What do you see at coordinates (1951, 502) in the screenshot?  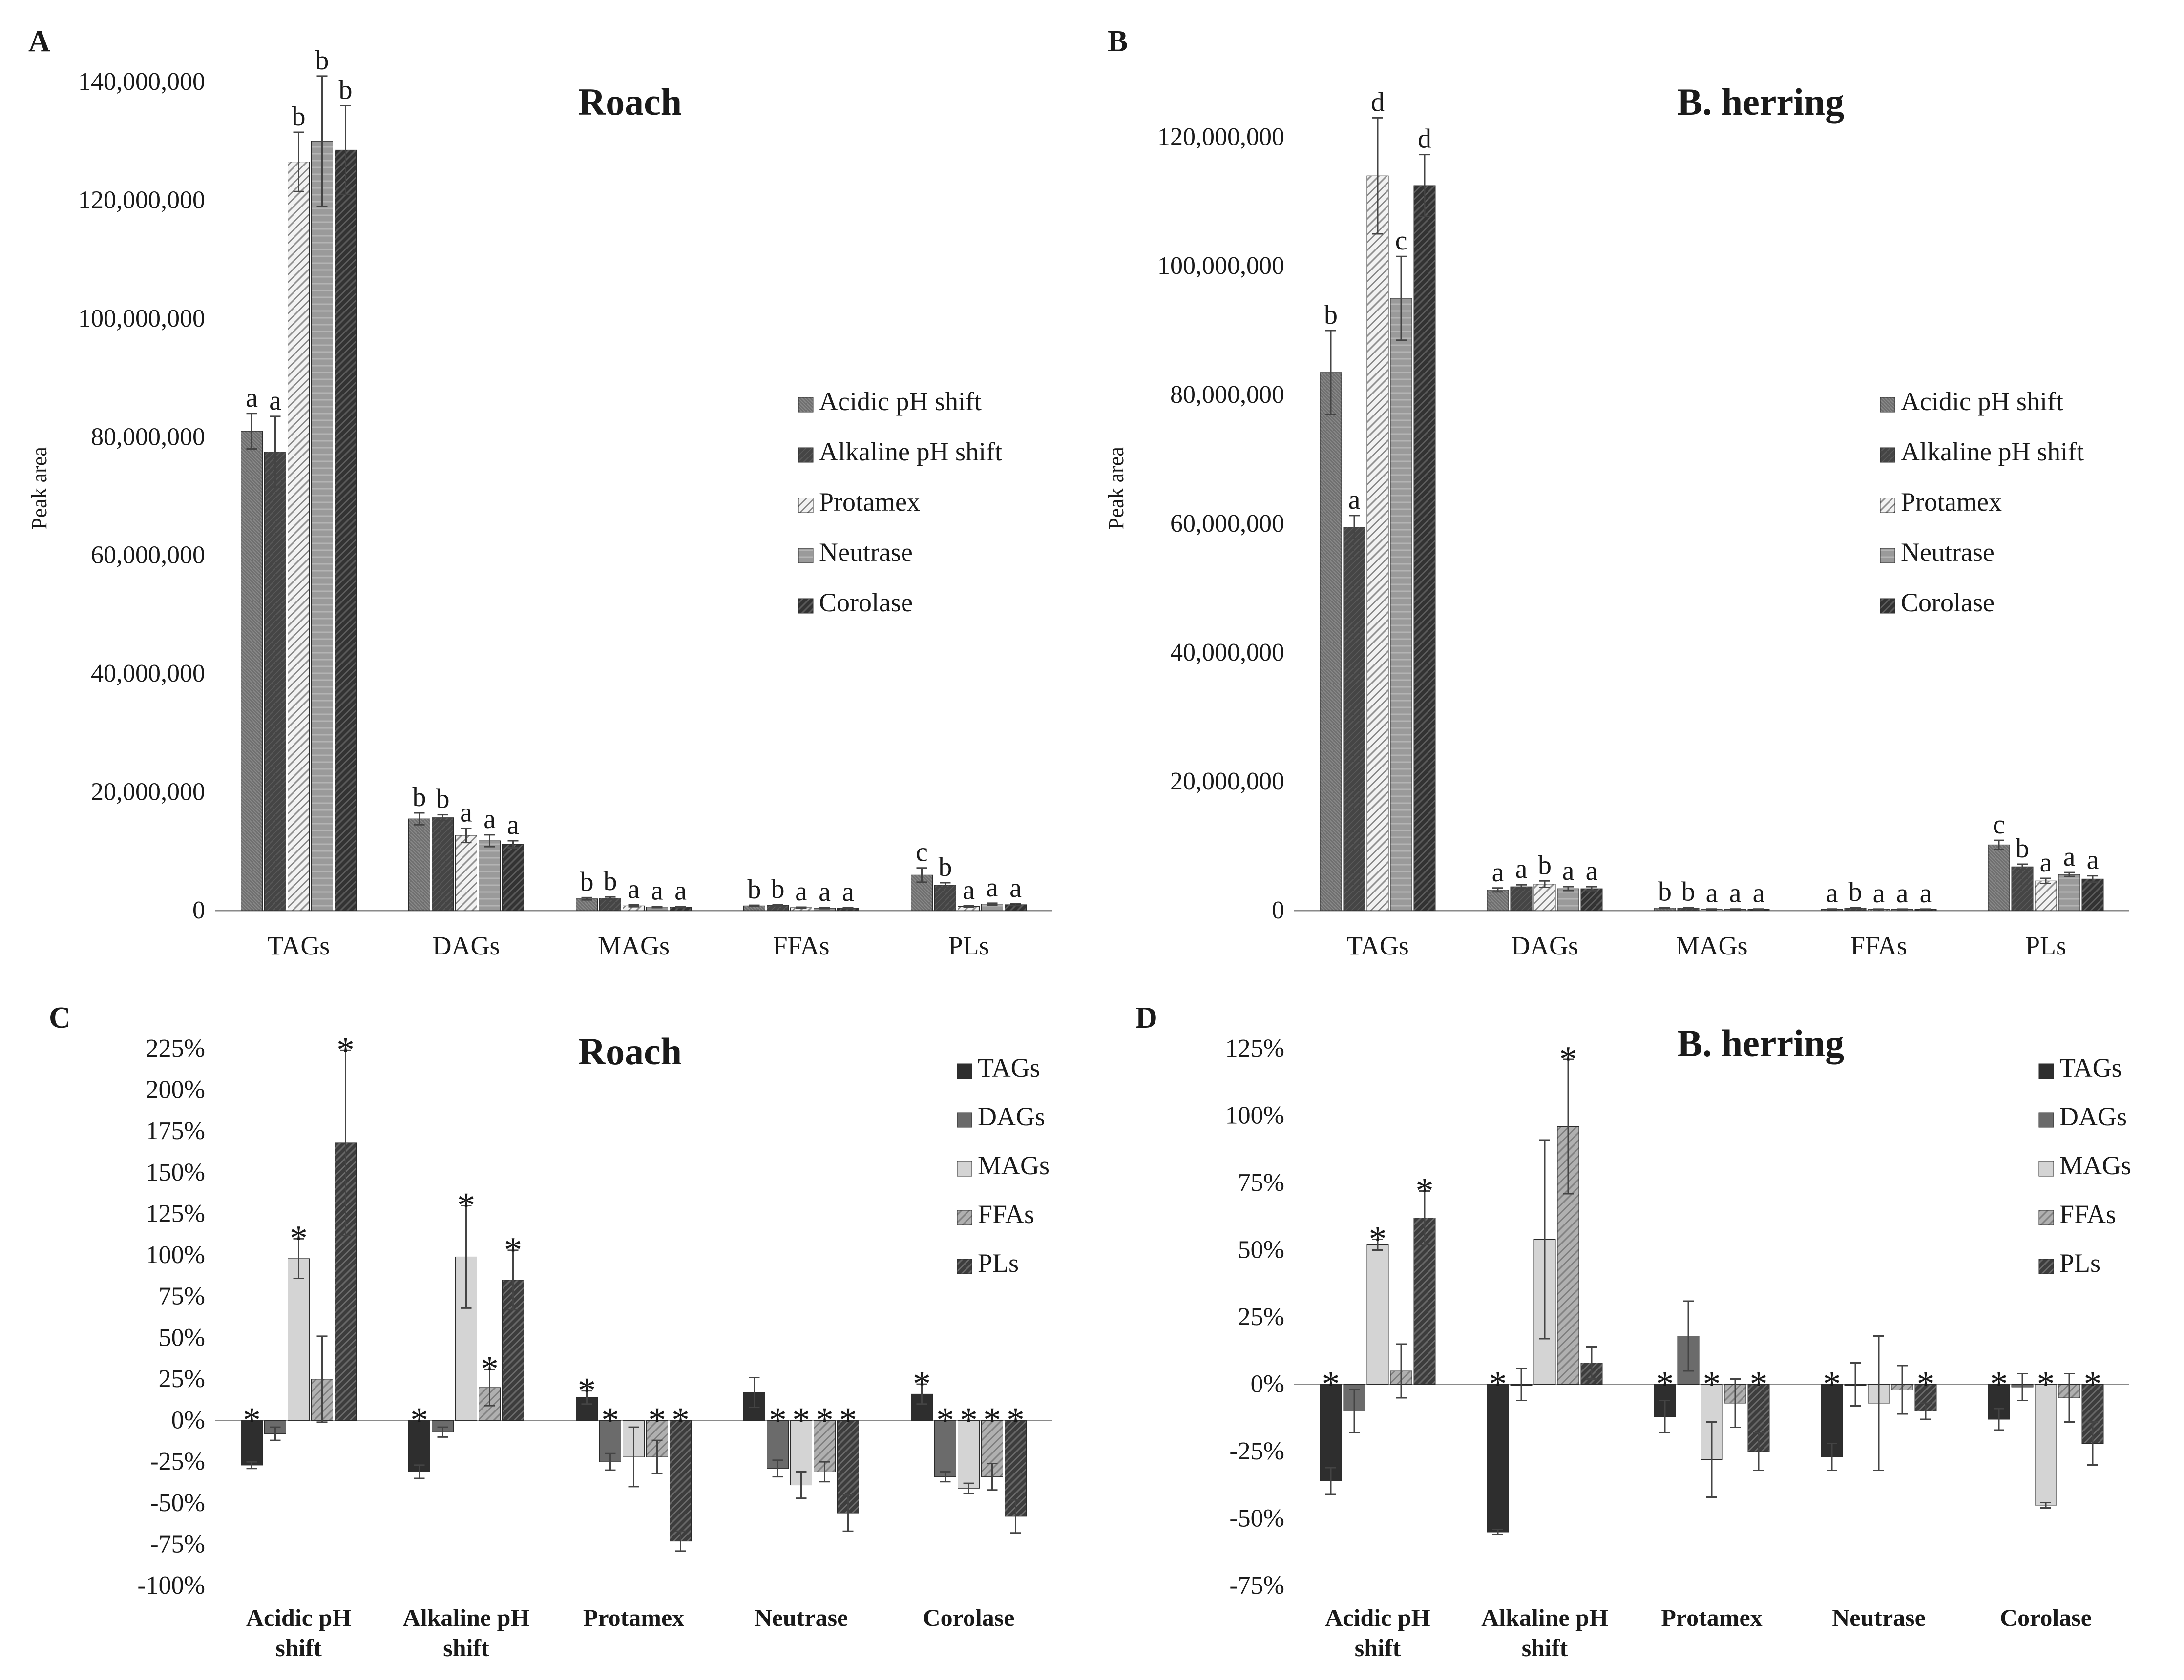 I see `legend-label-protamex: Protamex` at bounding box center [1951, 502].